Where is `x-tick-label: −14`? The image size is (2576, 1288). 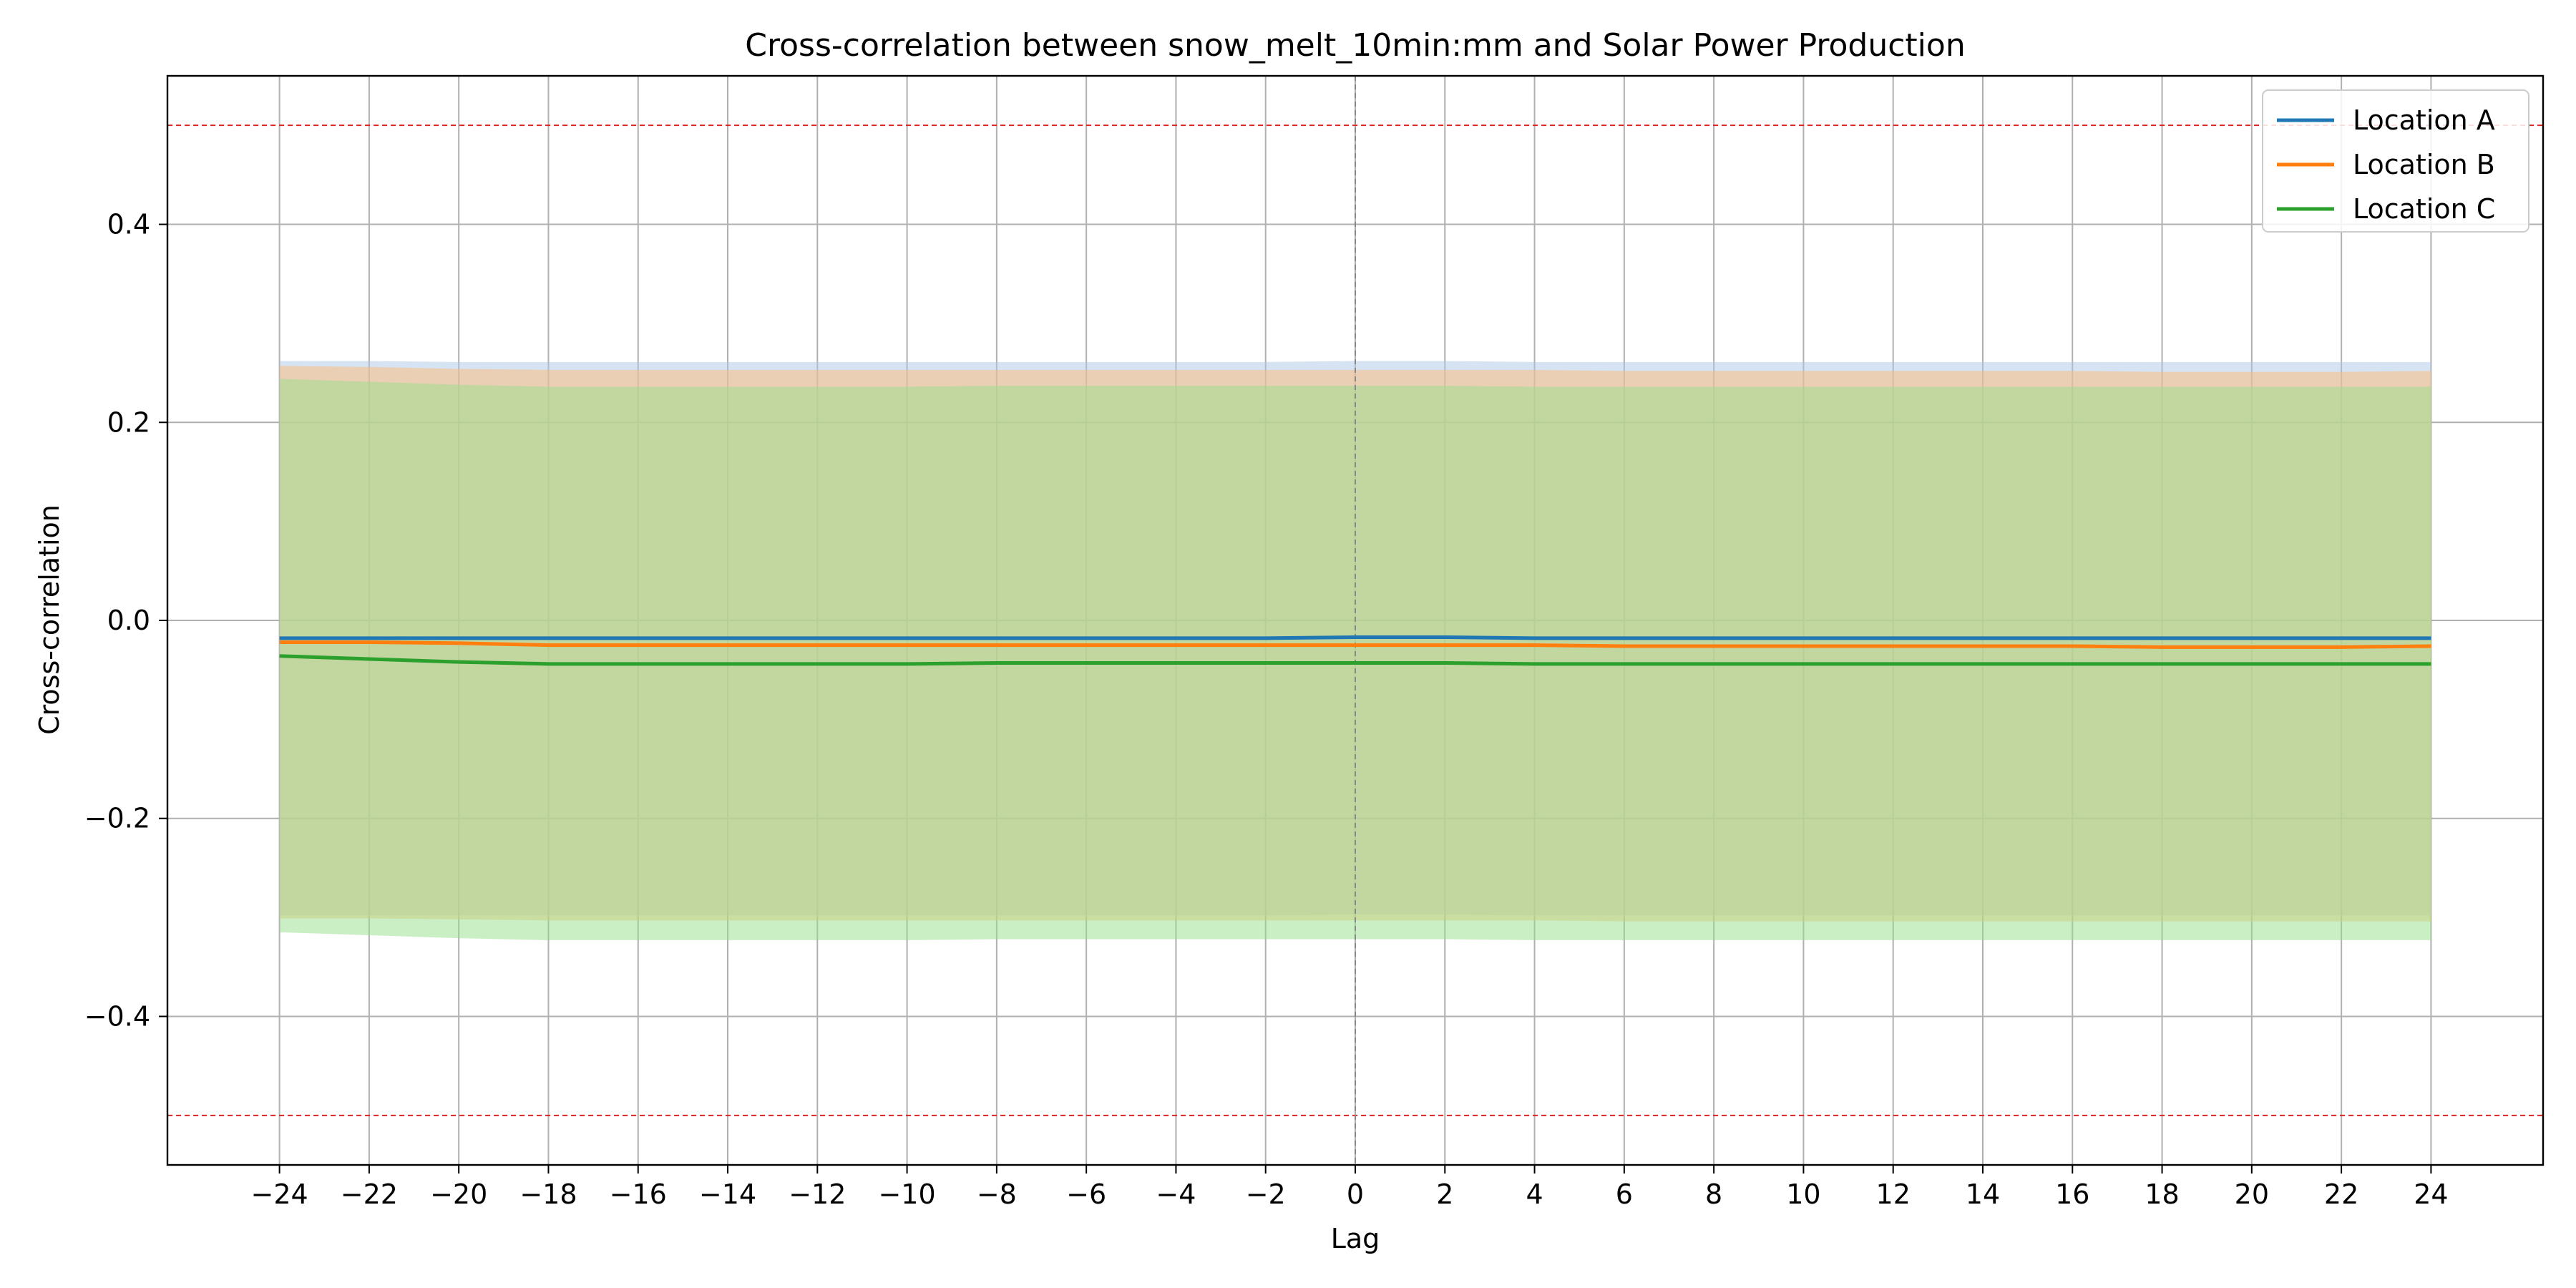 x-tick-label: −14 is located at coordinates (727, 1194).